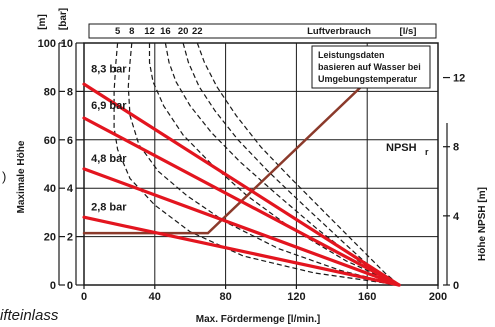 This screenshot has height=327, width=495. I want to click on x-axis-label: Max. Fördermenge [l/min.], so click(258, 319).